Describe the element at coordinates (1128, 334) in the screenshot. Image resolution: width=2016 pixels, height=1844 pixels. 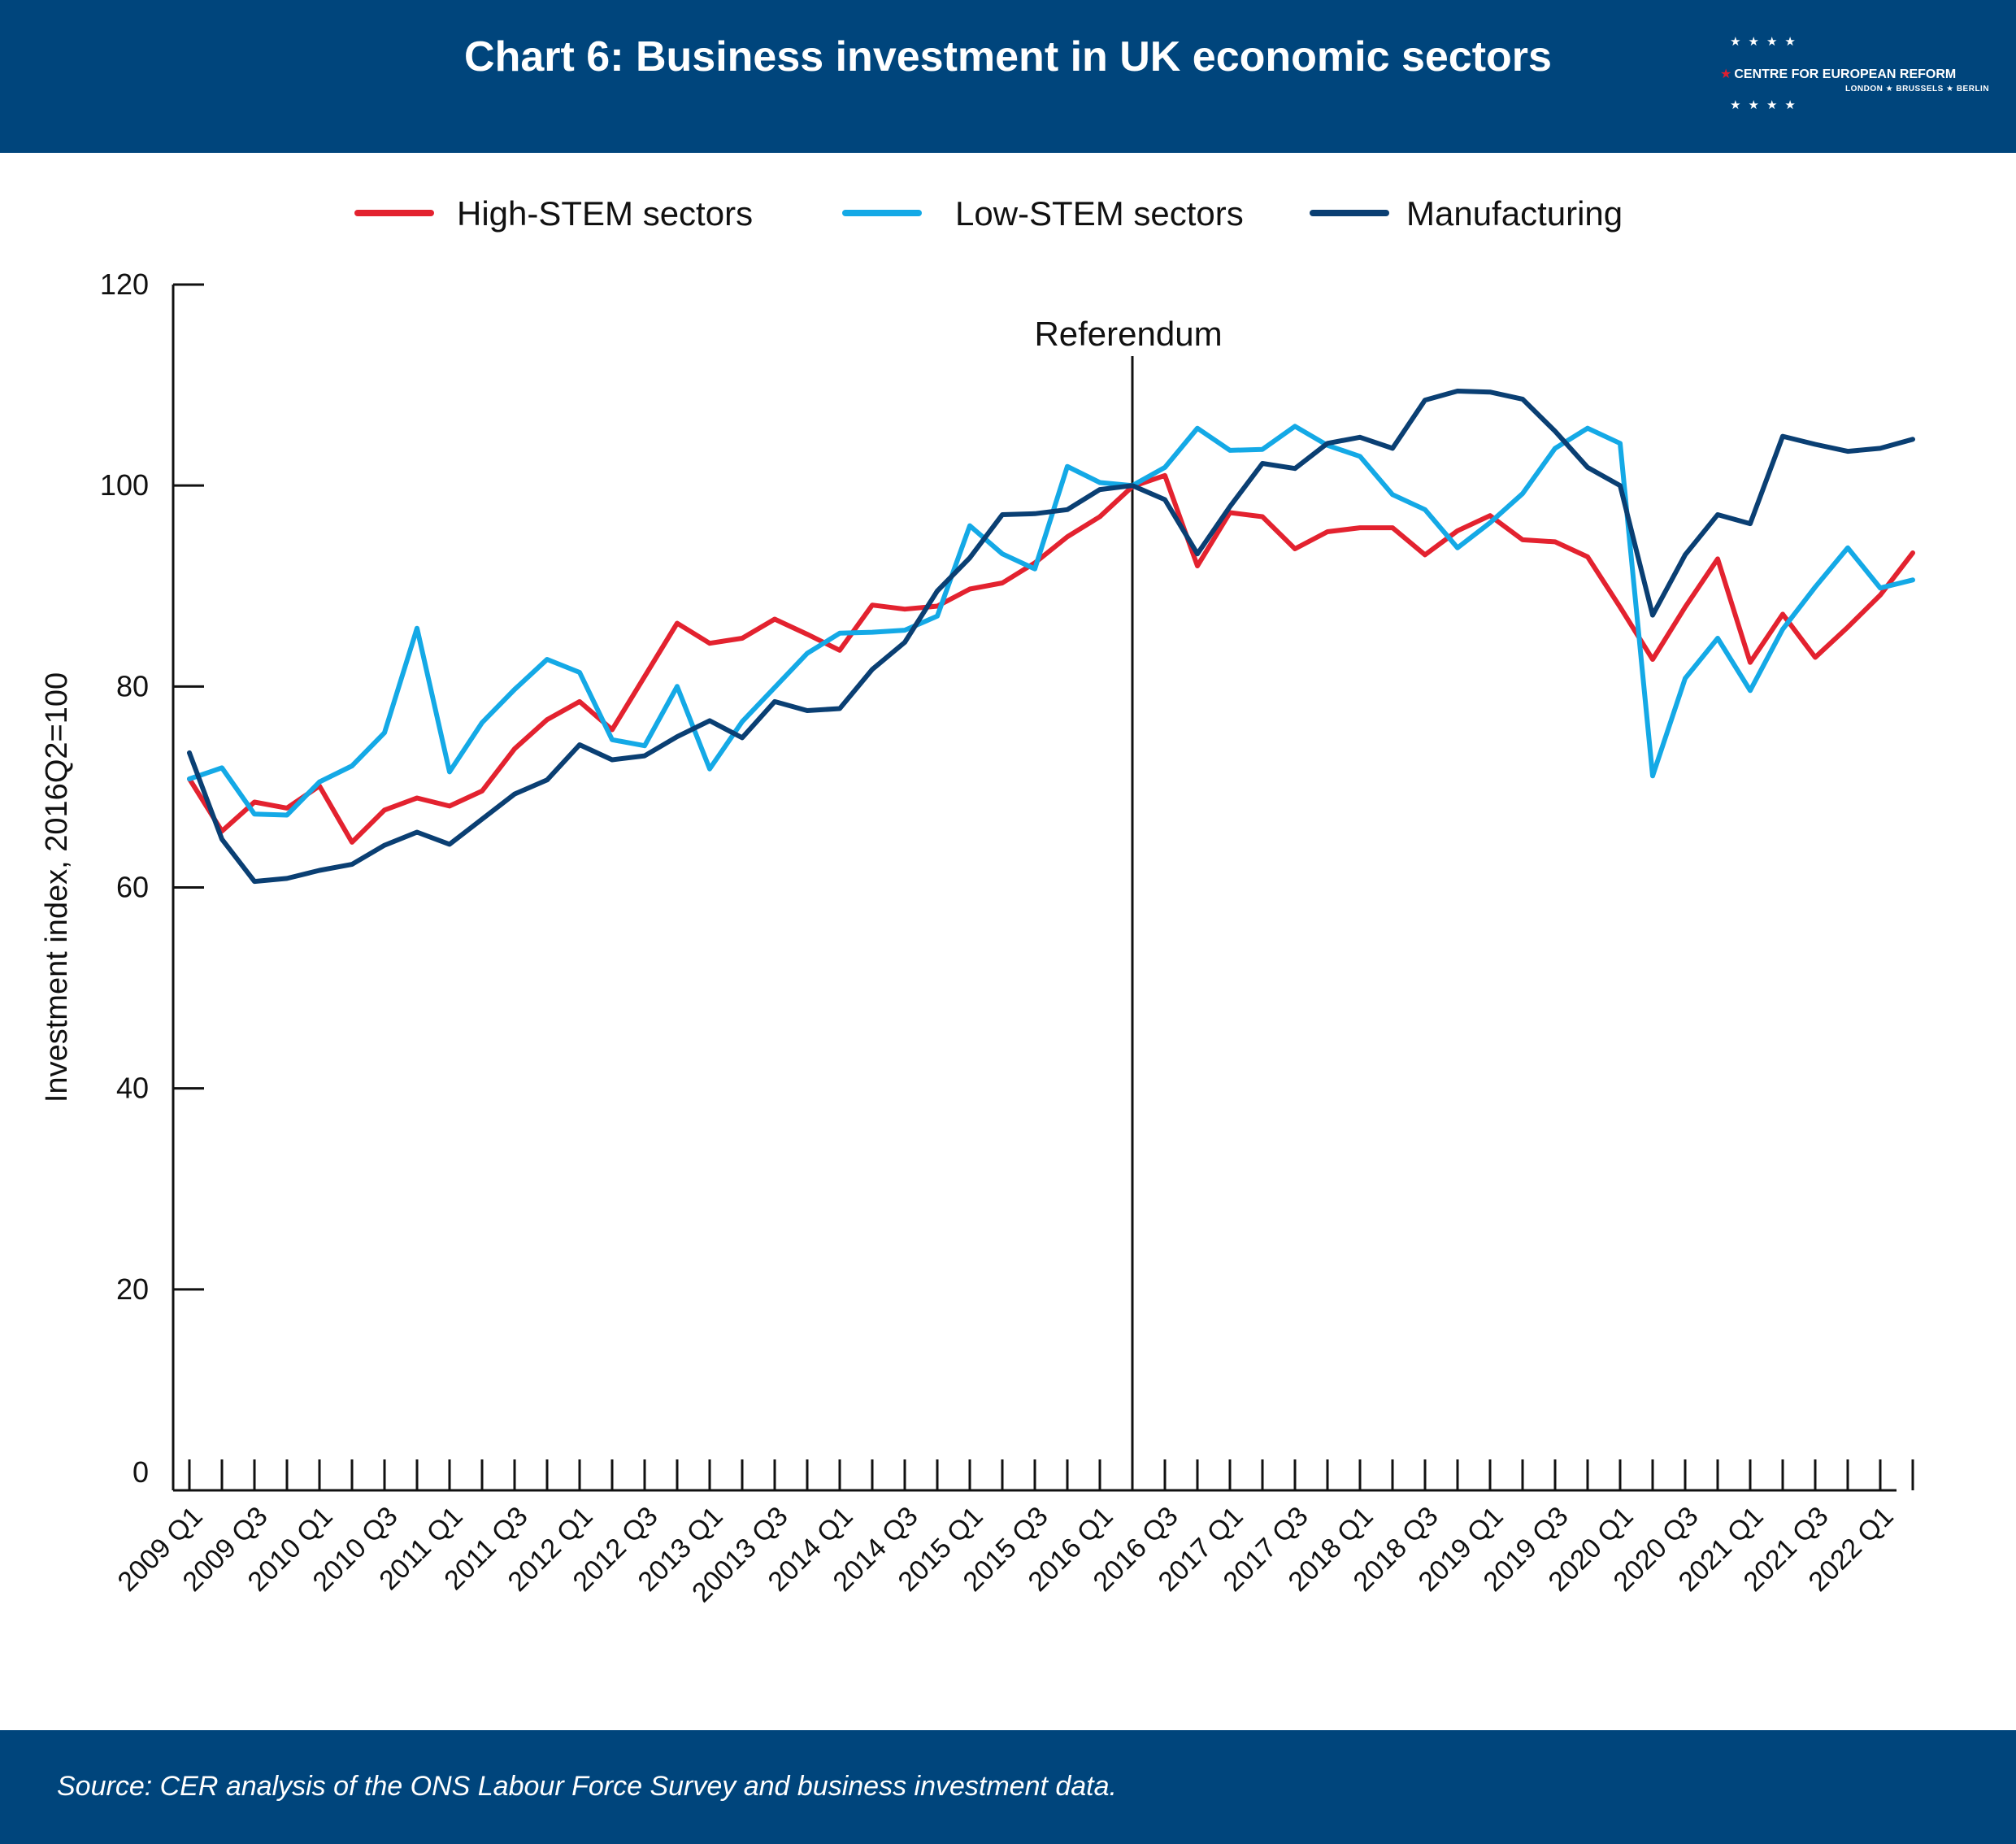
I see `referendum-label: Referendum` at that location.